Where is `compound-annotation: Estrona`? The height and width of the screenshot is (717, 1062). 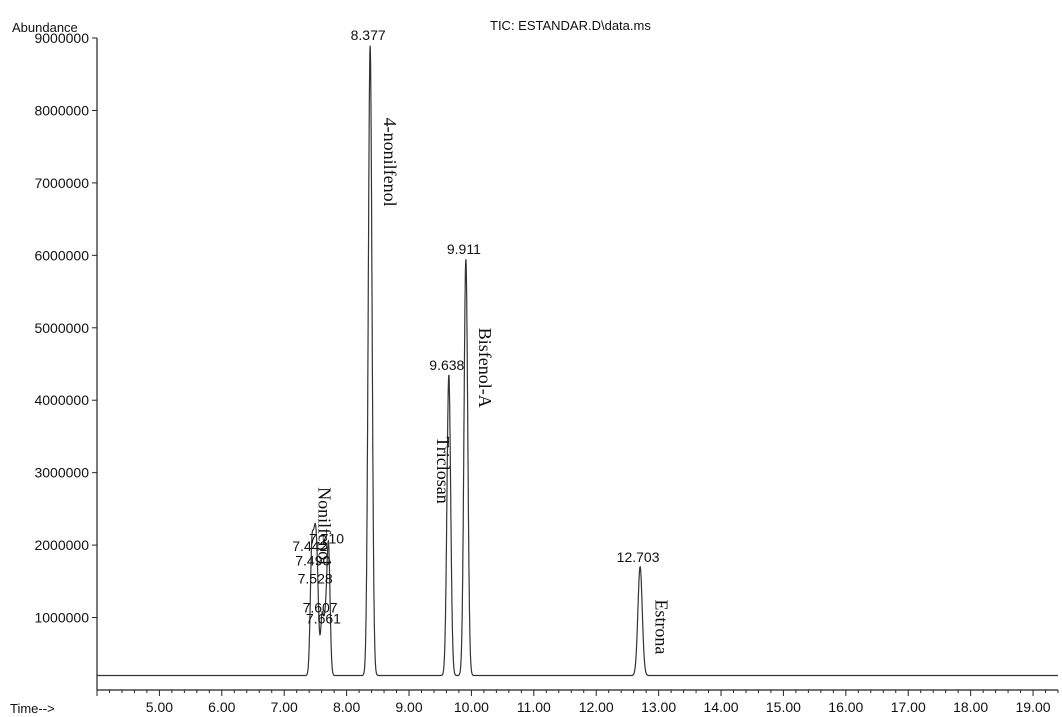
compound-annotation: Estrona is located at coordinates (662, 626).